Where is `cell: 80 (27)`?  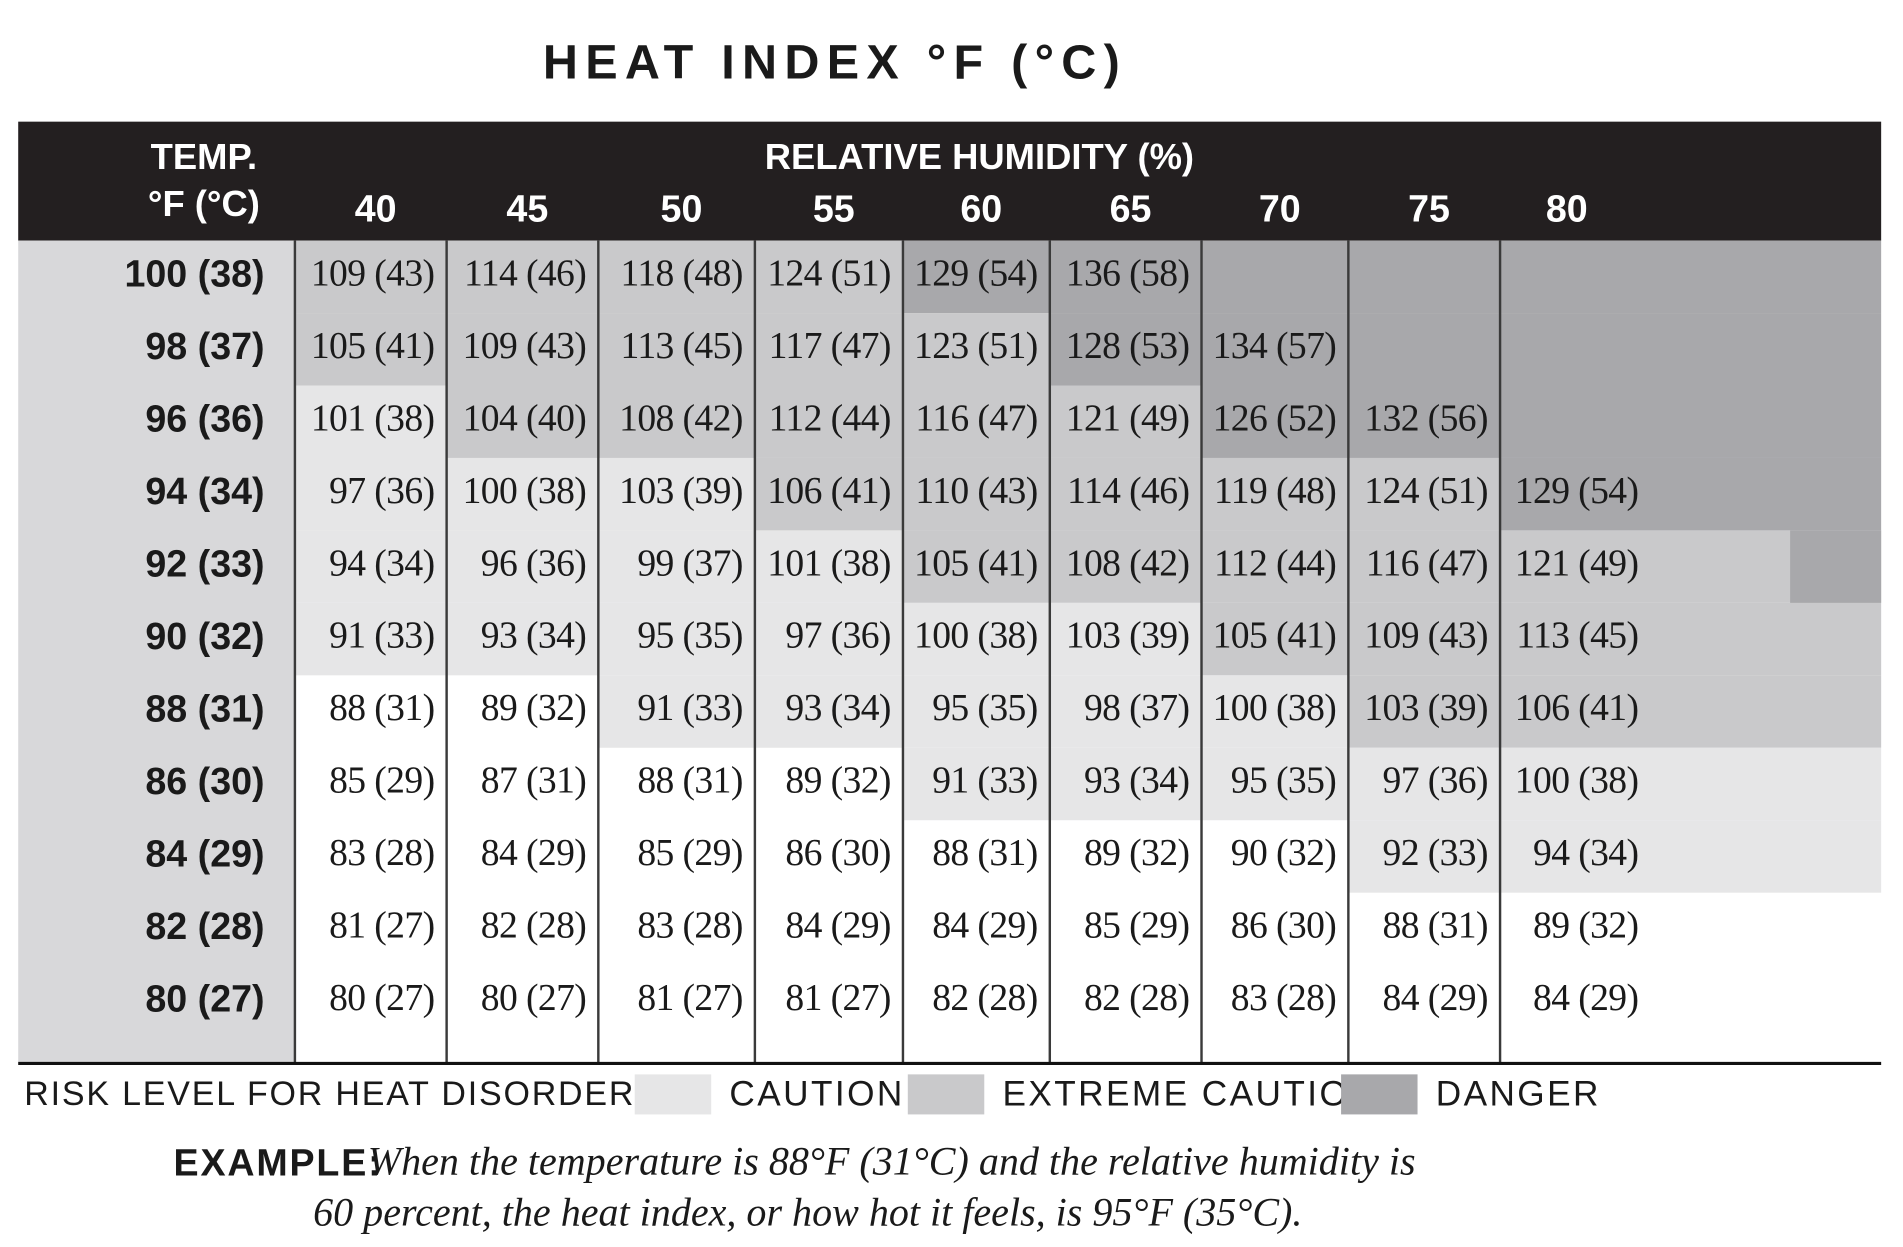
cell: 80 (27) is located at coordinates (381, 998).